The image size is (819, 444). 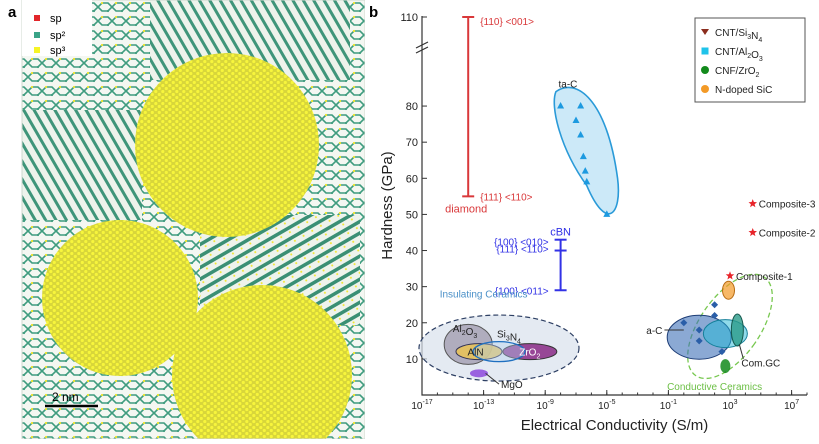 I want to click on x-tick-label: 10³, so click(x=729, y=405).